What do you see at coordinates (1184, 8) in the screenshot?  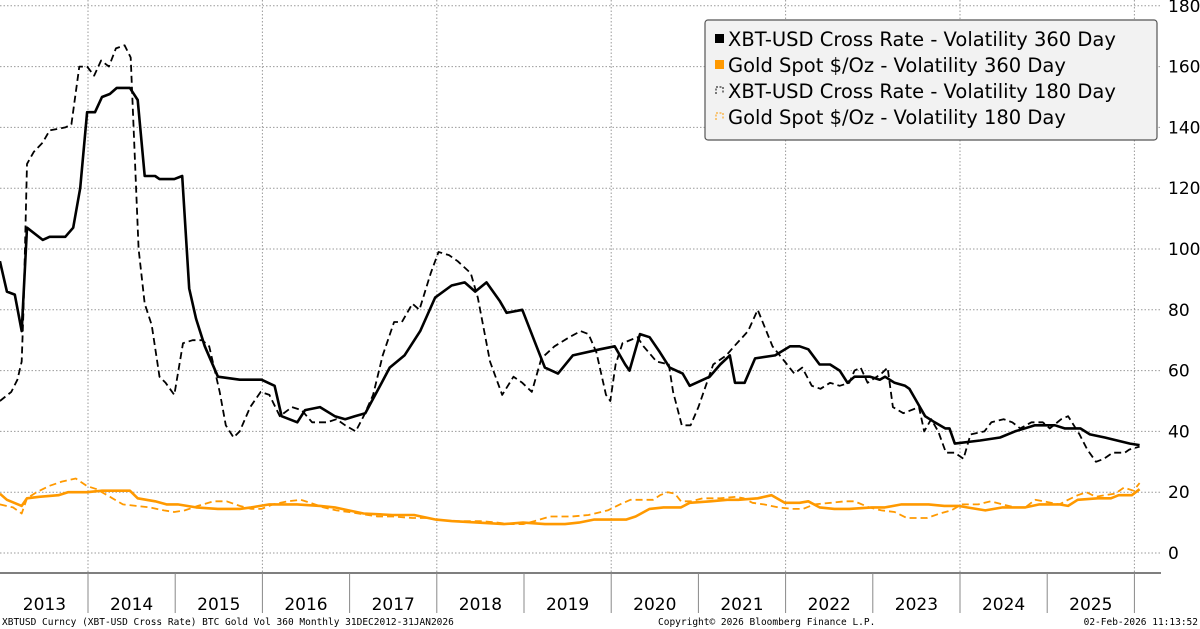 I see `y-tick-label: 180` at bounding box center [1184, 8].